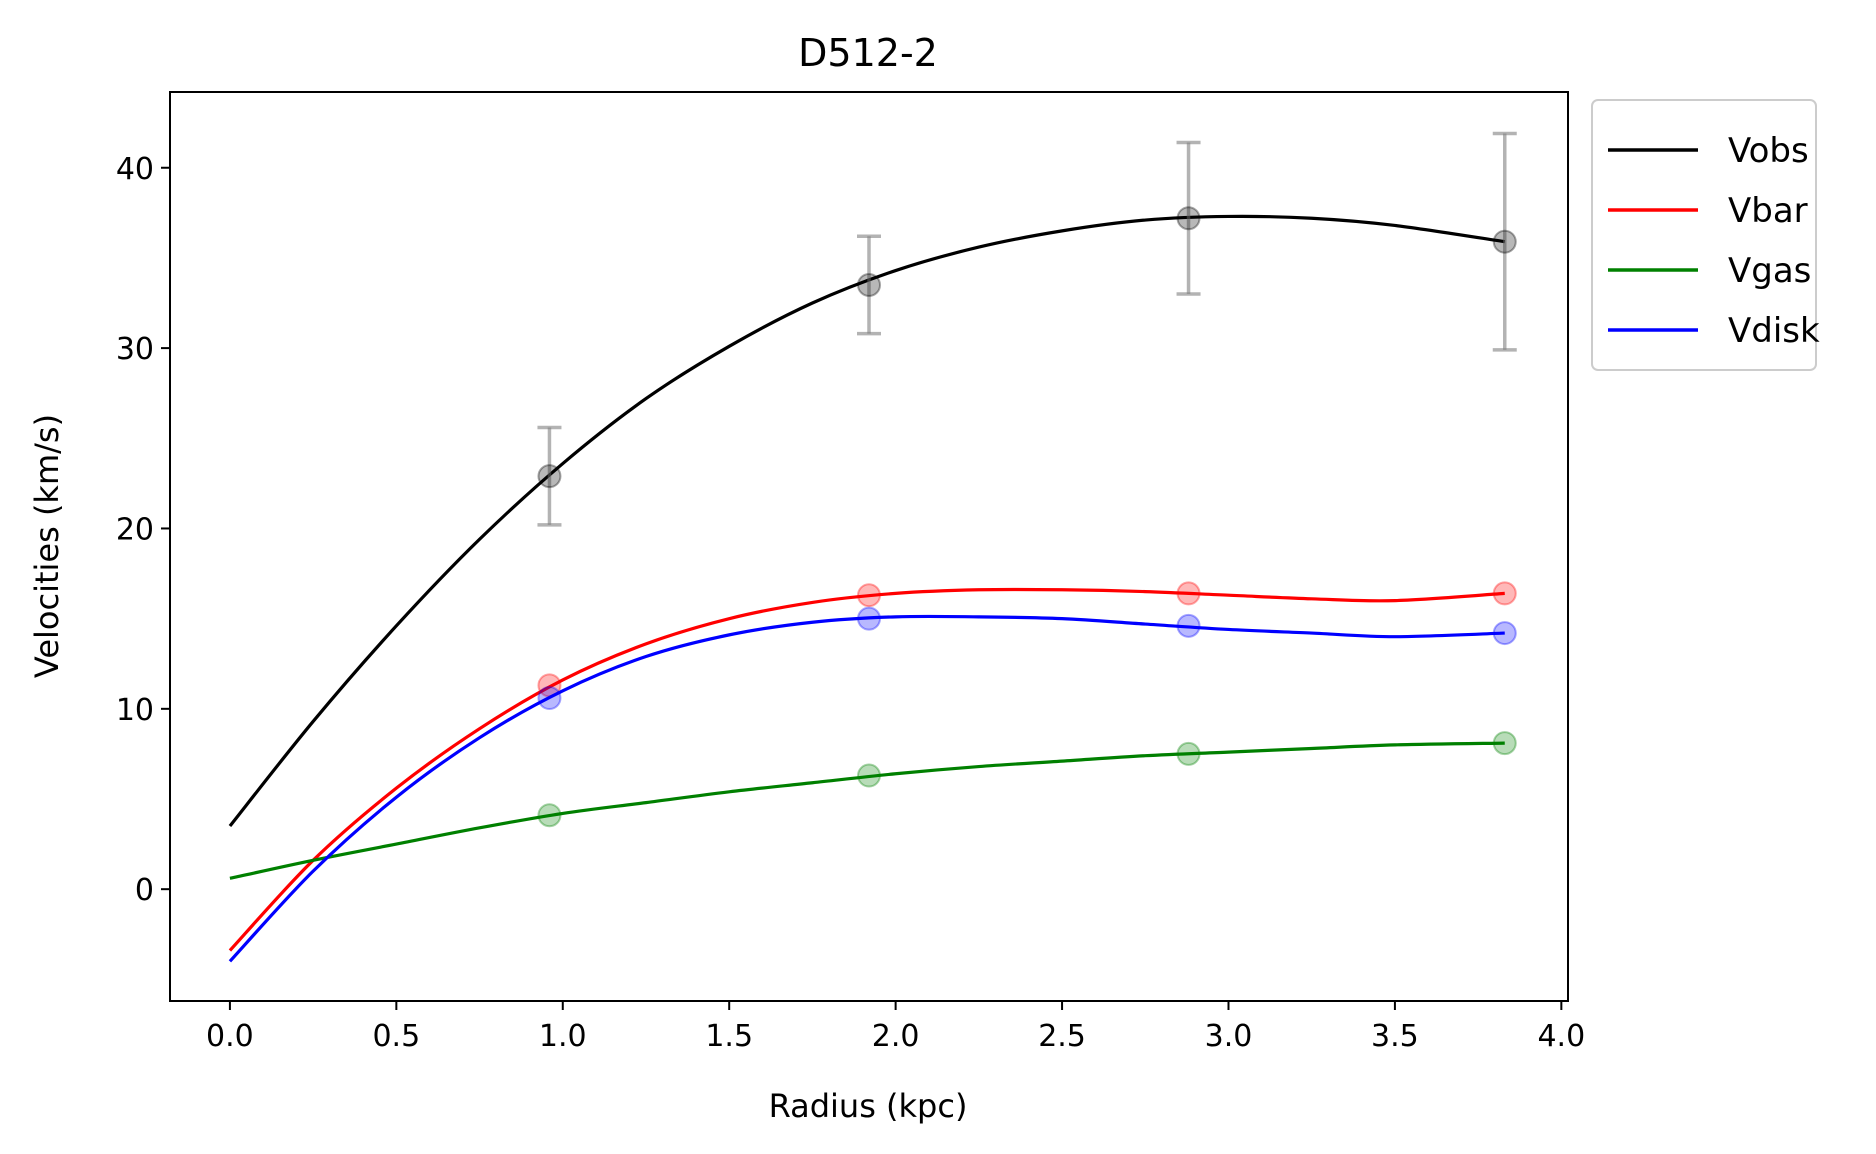  Describe the element at coordinates (868, 53) in the screenshot. I see `chart-title: D512-2` at that location.